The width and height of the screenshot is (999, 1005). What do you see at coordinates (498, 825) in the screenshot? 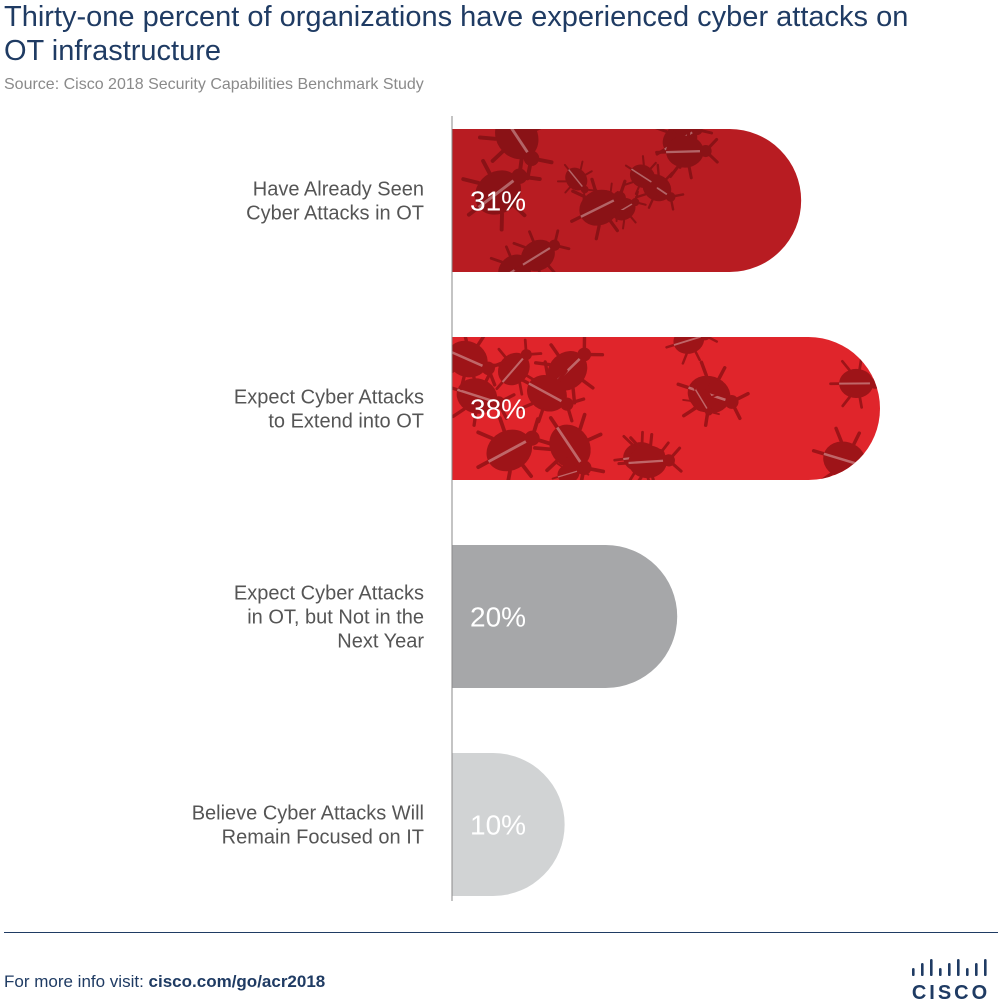
I see `value-label-4: 10%` at bounding box center [498, 825].